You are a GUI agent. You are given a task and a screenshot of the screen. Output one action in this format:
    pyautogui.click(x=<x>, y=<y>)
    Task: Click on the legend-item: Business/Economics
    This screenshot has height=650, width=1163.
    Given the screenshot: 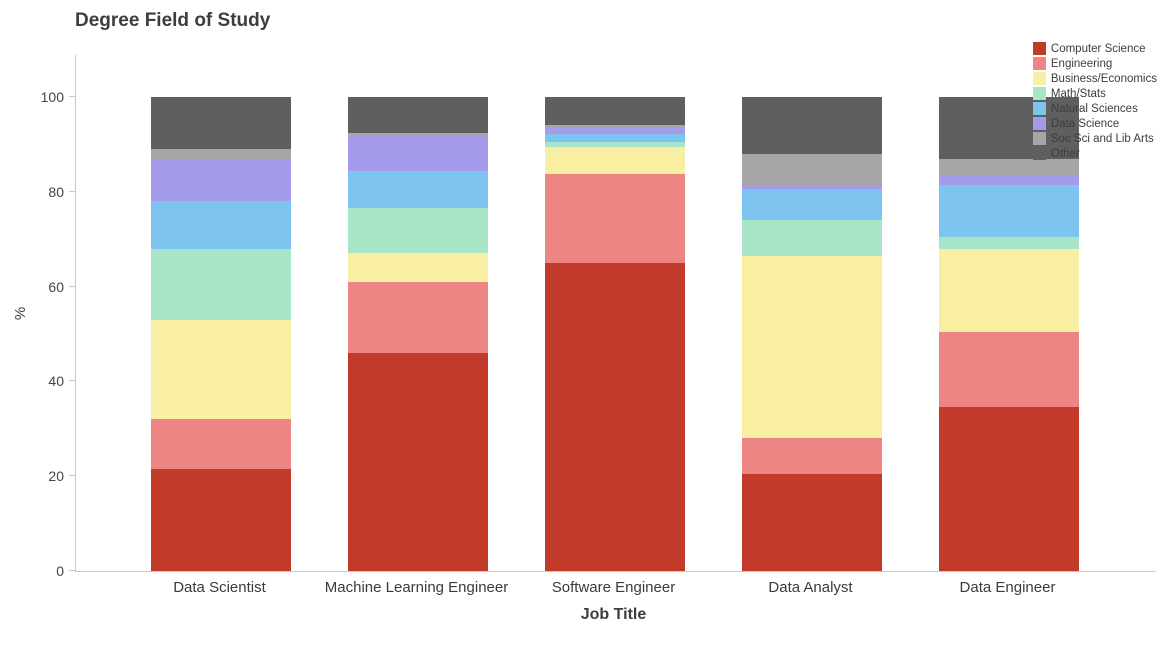 What is the action you would take?
    pyautogui.click(x=1094, y=78)
    